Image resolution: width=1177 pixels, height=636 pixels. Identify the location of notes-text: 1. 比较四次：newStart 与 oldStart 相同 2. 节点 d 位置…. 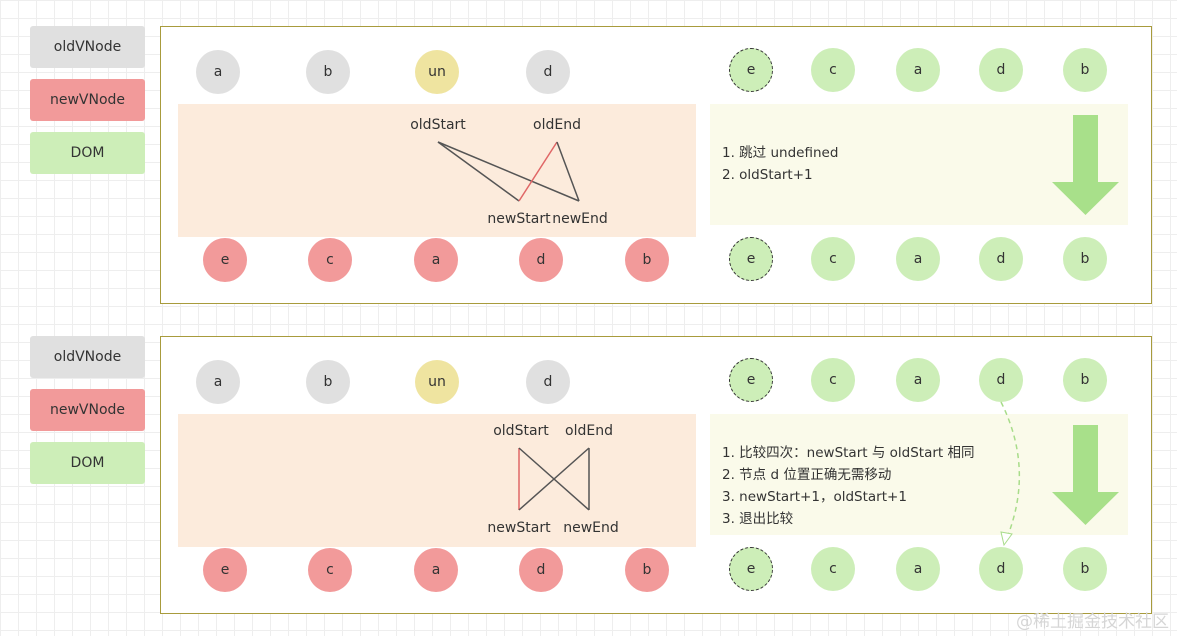
(848, 486).